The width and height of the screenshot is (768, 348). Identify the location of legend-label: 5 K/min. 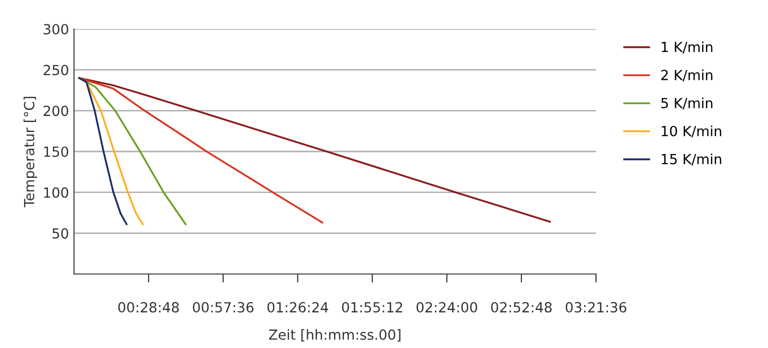
(686, 104).